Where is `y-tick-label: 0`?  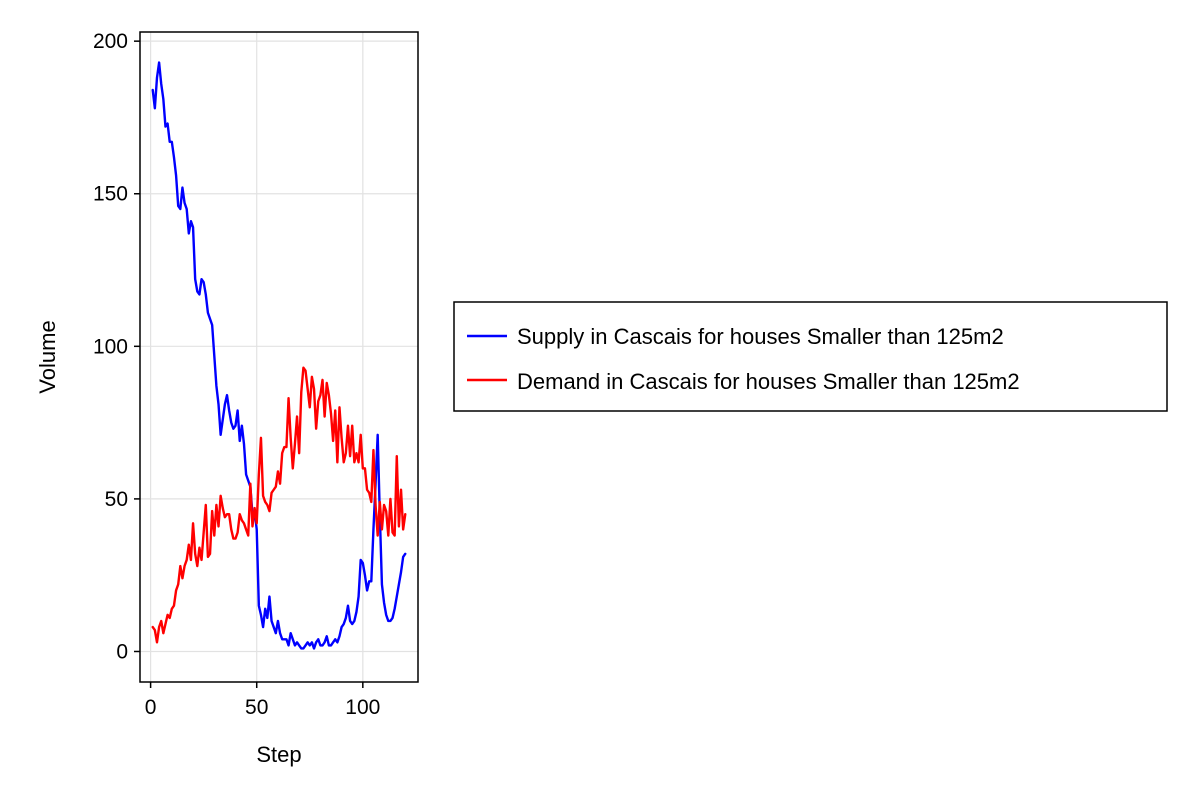 y-tick-label: 0 is located at coordinates (122, 651).